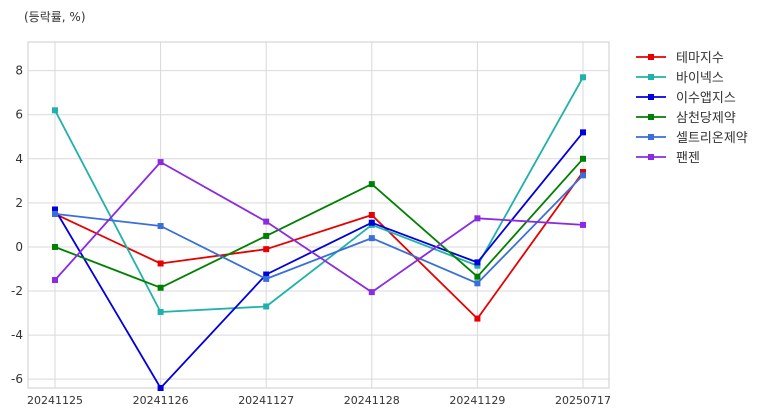 The height and width of the screenshot is (416, 773). What do you see at coordinates (19, 203) in the screenshot?
I see `y-tick-label: 2` at bounding box center [19, 203].